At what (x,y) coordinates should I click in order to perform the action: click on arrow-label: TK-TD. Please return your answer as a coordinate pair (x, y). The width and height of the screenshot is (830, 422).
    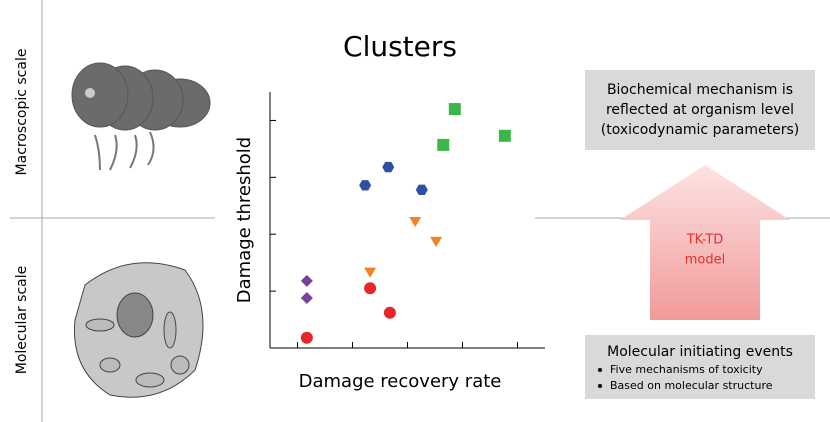
    Looking at the image, I should click on (705, 240).